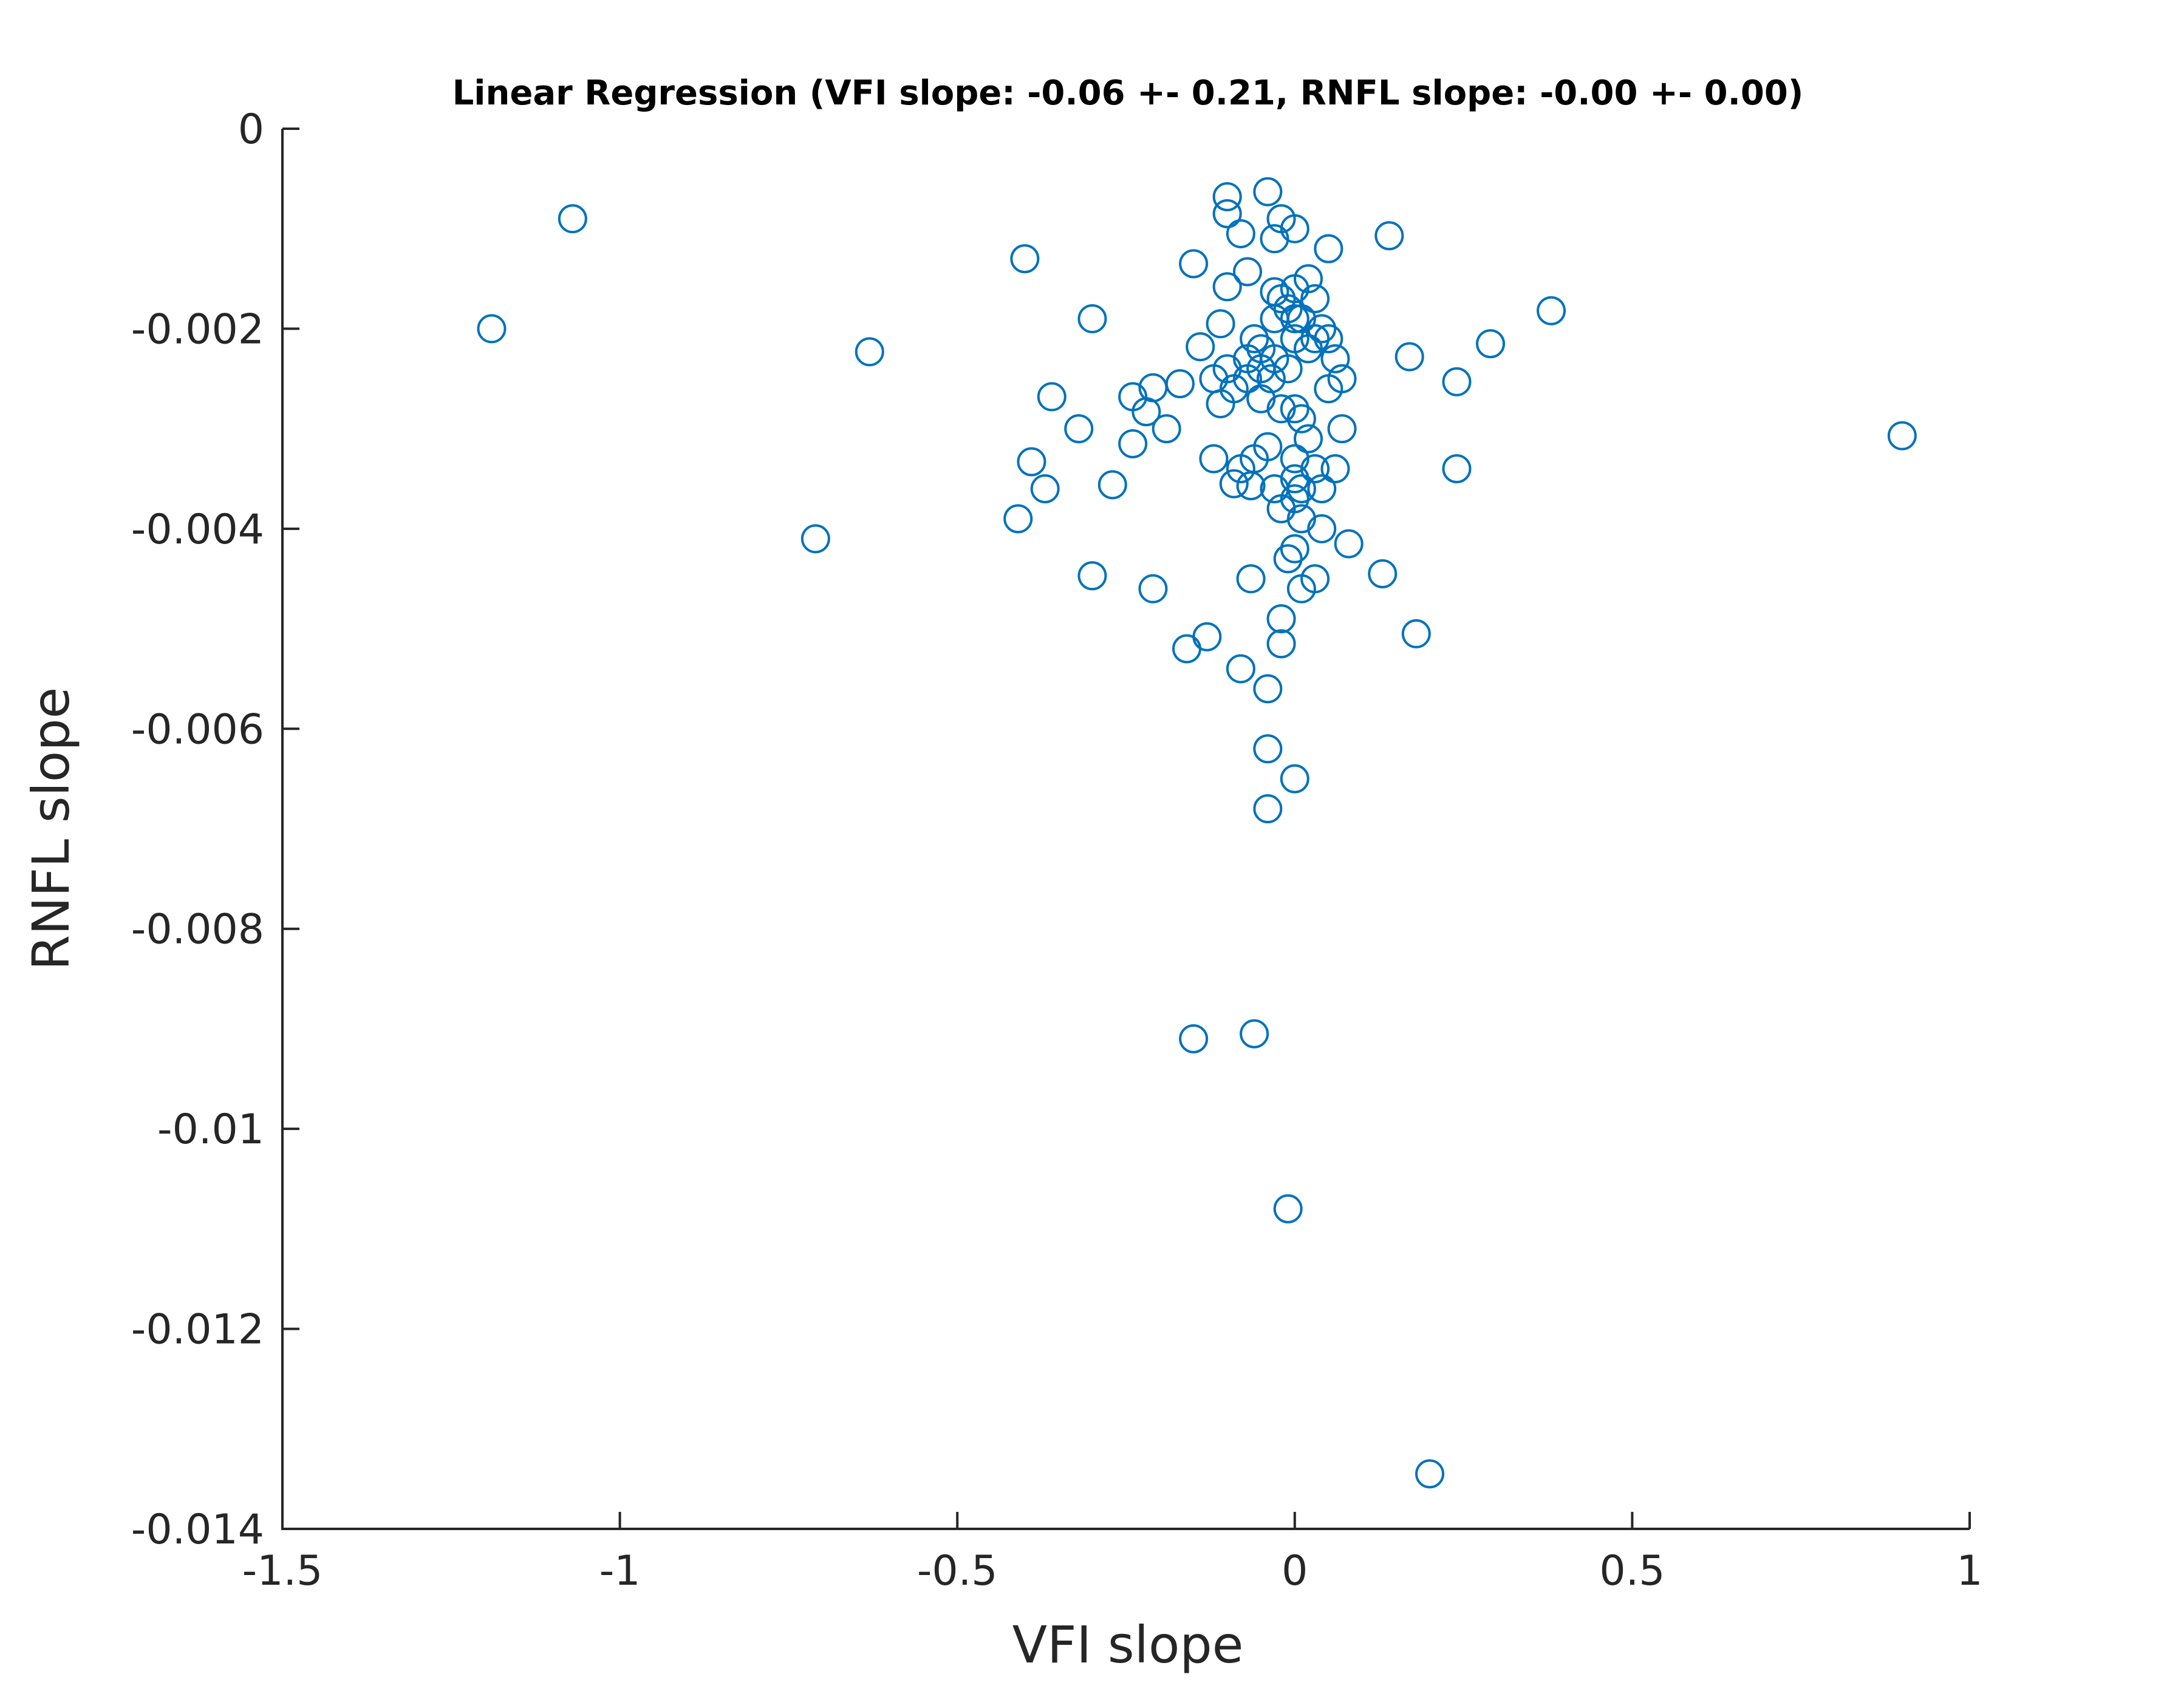  What do you see at coordinates (197, 329) in the screenshot?
I see `y-tick-label: -0.002` at bounding box center [197, 329].